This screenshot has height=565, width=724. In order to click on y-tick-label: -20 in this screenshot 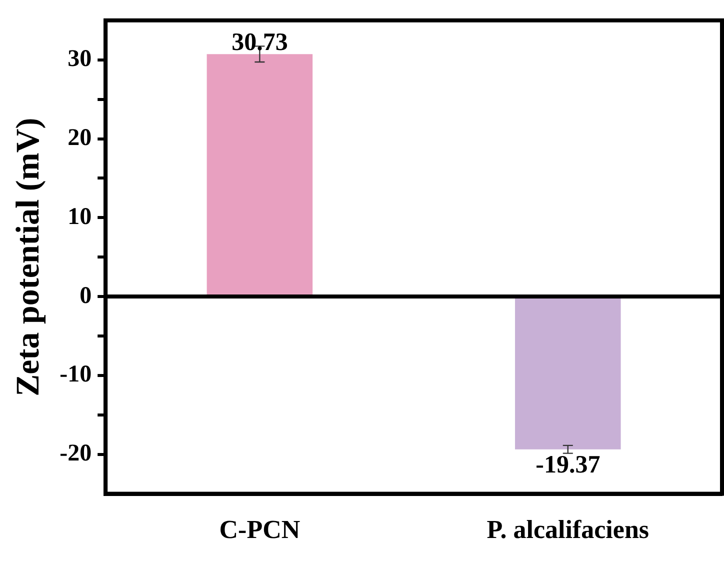, I will do `click(76, 453)`.